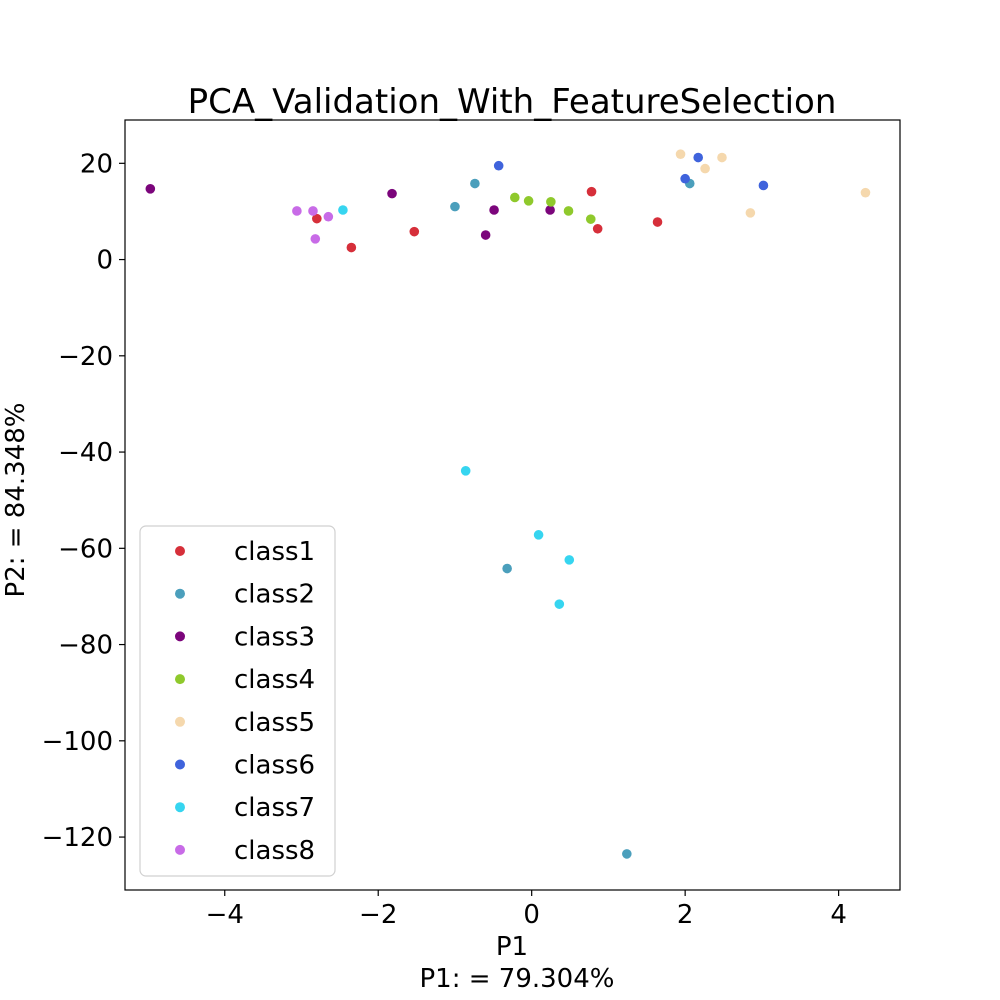 The image size is (1000, 1000). Describe the element at coordinates (85, 549) in the screenshot. I see `y-tick-label: −60` at that location.